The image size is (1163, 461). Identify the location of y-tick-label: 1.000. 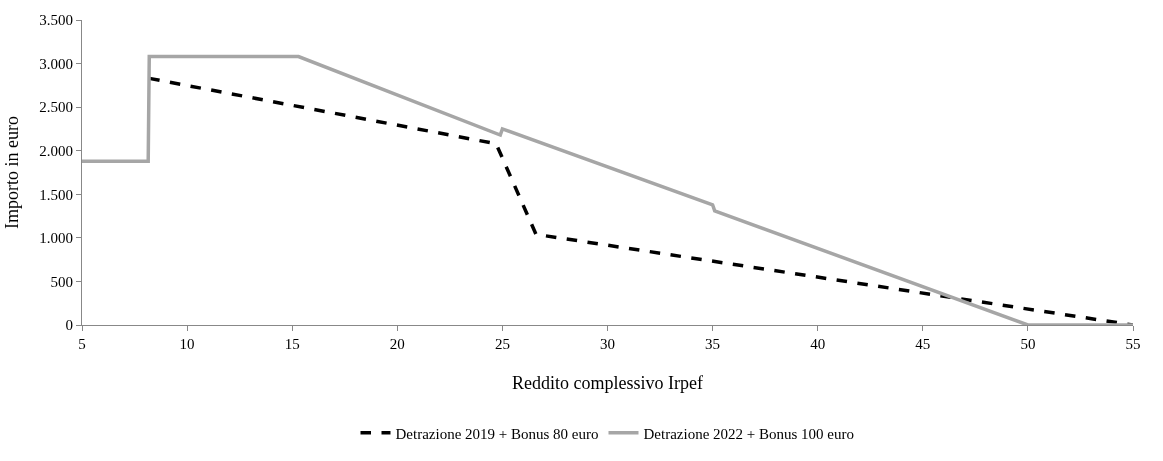
(56, 238).